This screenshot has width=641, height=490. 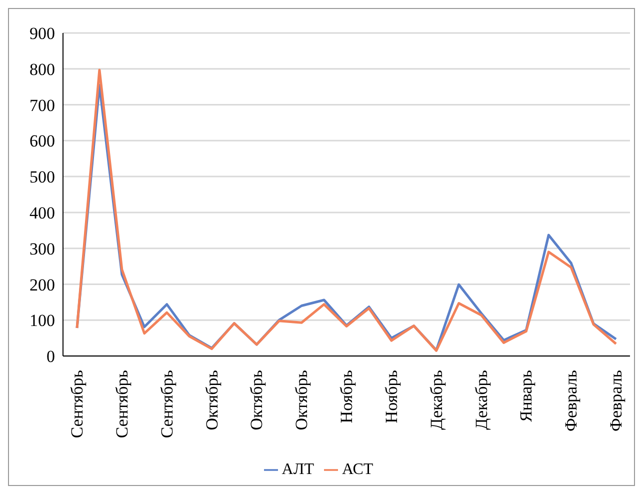 What do you see at coordinates (42, 248) in the screenshot?
I see `y-tick-label: 300` at bounding box center [42, 248].